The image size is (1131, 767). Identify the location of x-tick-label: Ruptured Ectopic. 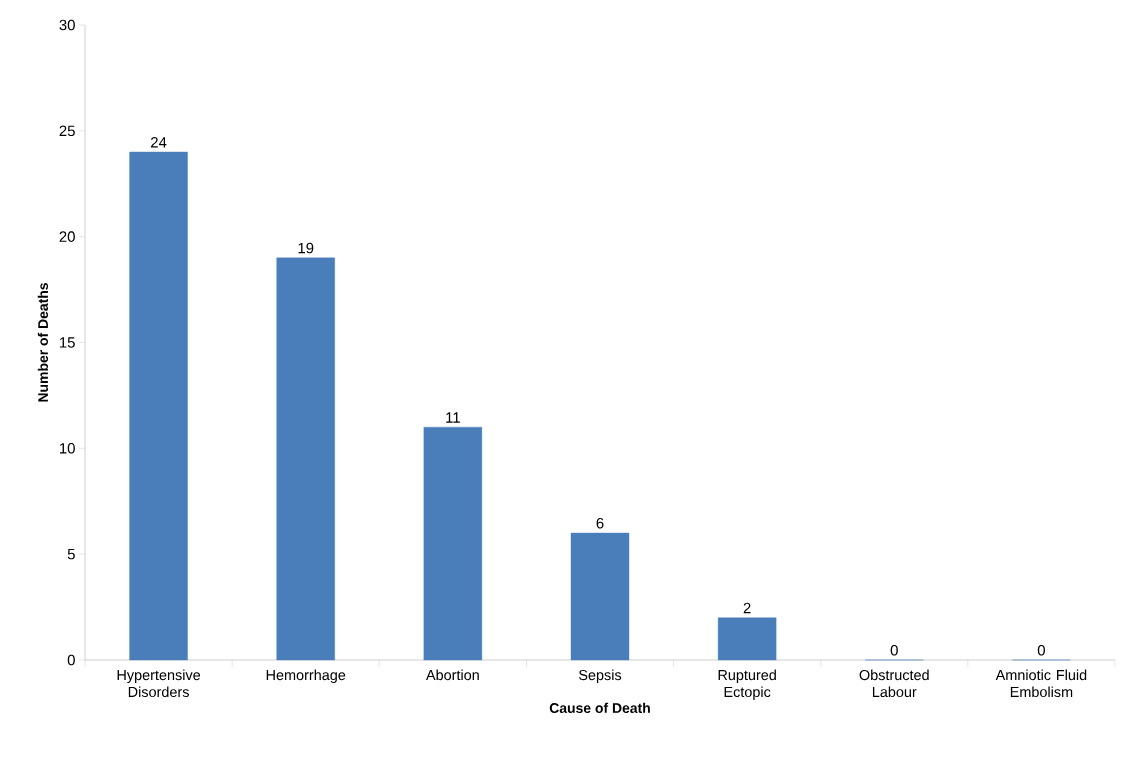
(747, 684).